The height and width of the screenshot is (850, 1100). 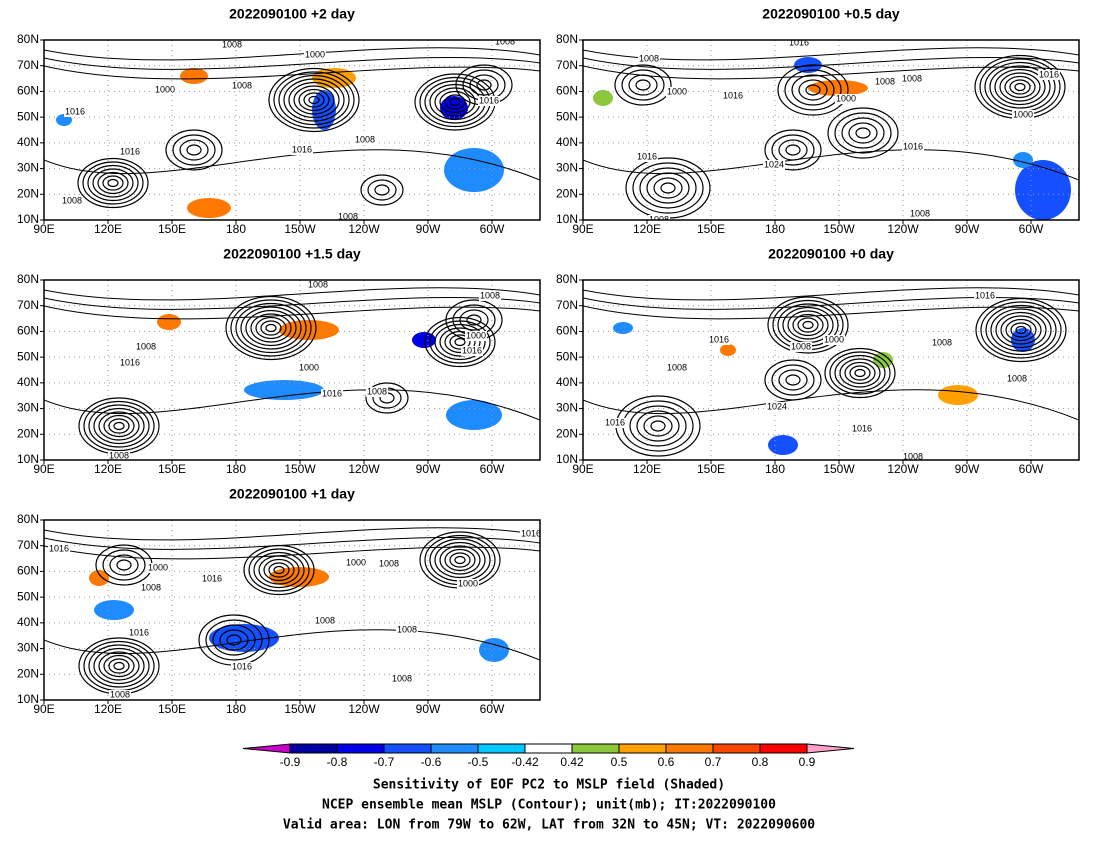 I want to click on panel-title: 2022090100 +0.5 day, so click(x=831, y=14).